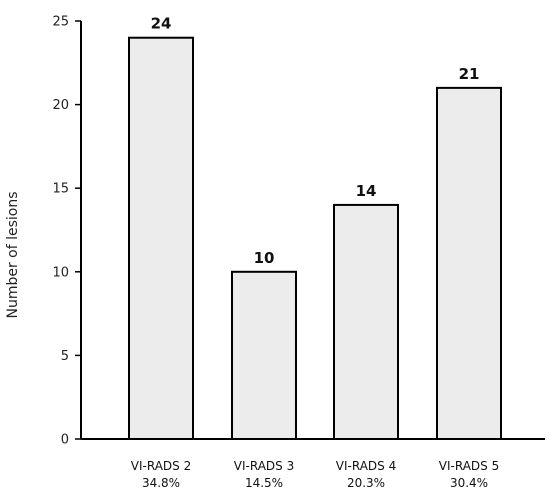  I want to click on x-percentage-label: 14.5%, so click(264, 483).